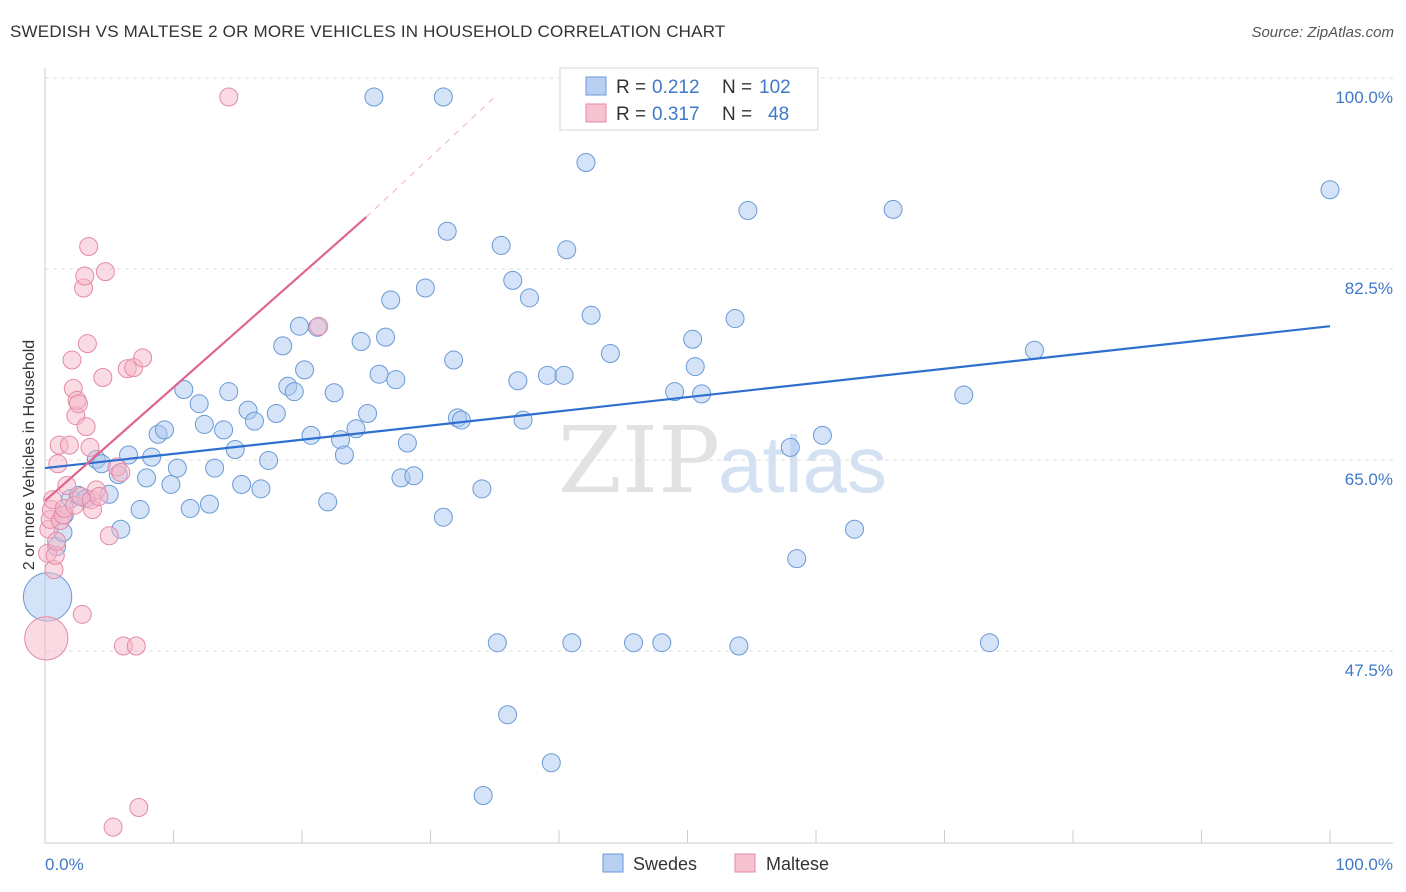 The width and height of the screenshot is (1406, 892). What do you see at coordinates (1364, 97) in the screenshot?
I see `y-tick-label: 100.0%` at bounding box center [1364, 97].